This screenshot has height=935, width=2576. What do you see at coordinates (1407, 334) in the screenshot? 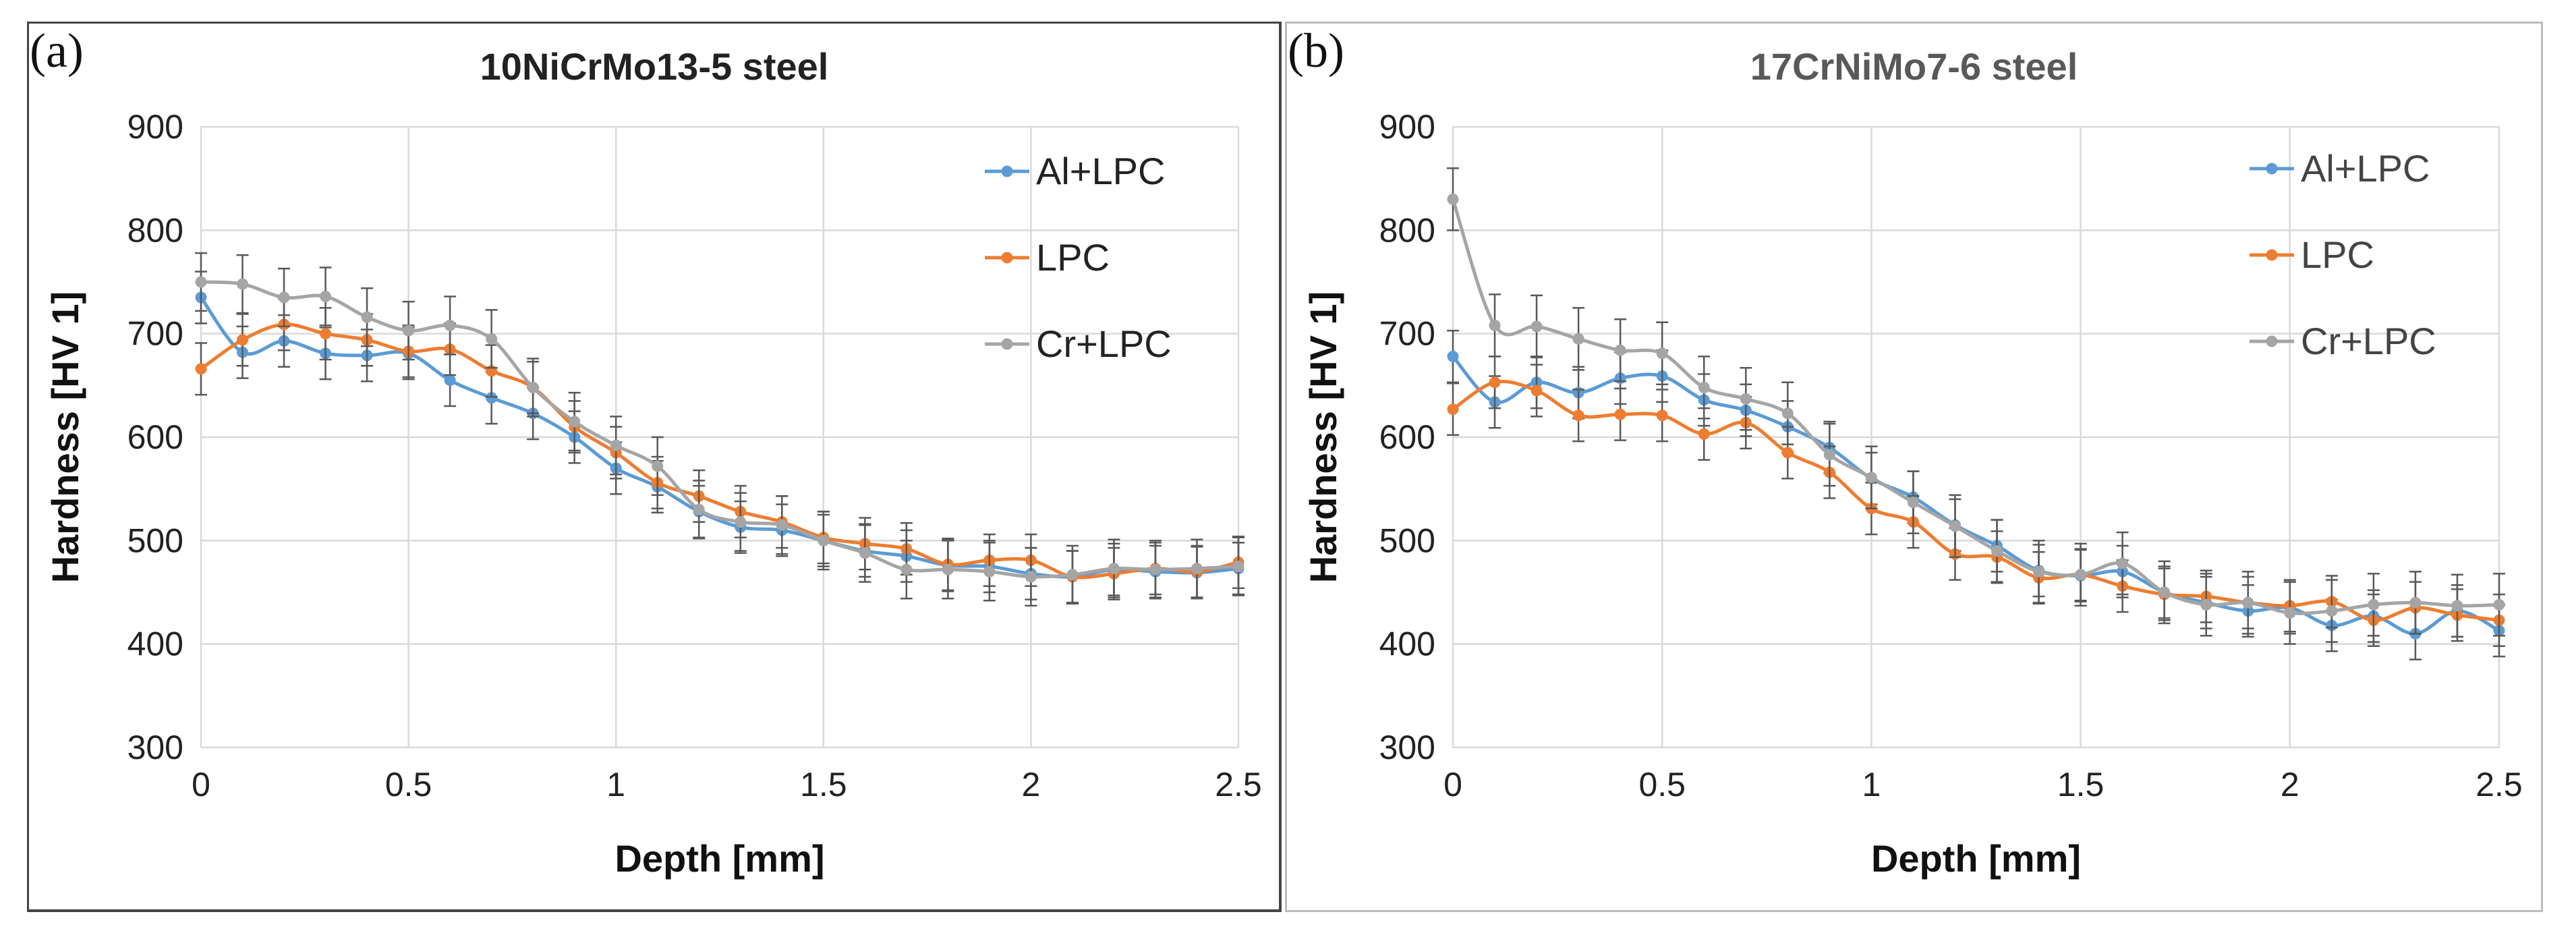
I see `y-tick-label: 700` at bounding box center [1407, 334].